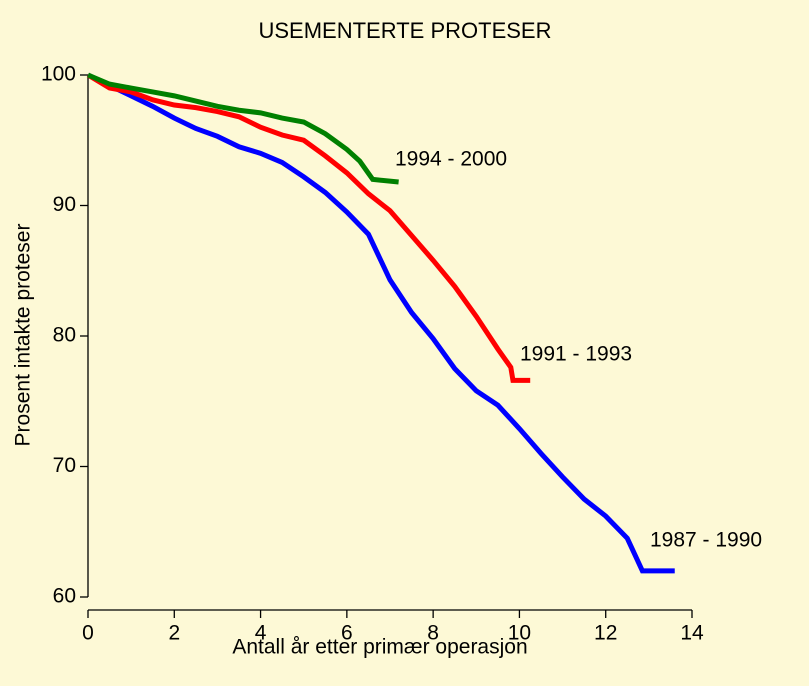 The image size is (809, 686). I want to click on x-tick-label: 4, so click(261, 633).